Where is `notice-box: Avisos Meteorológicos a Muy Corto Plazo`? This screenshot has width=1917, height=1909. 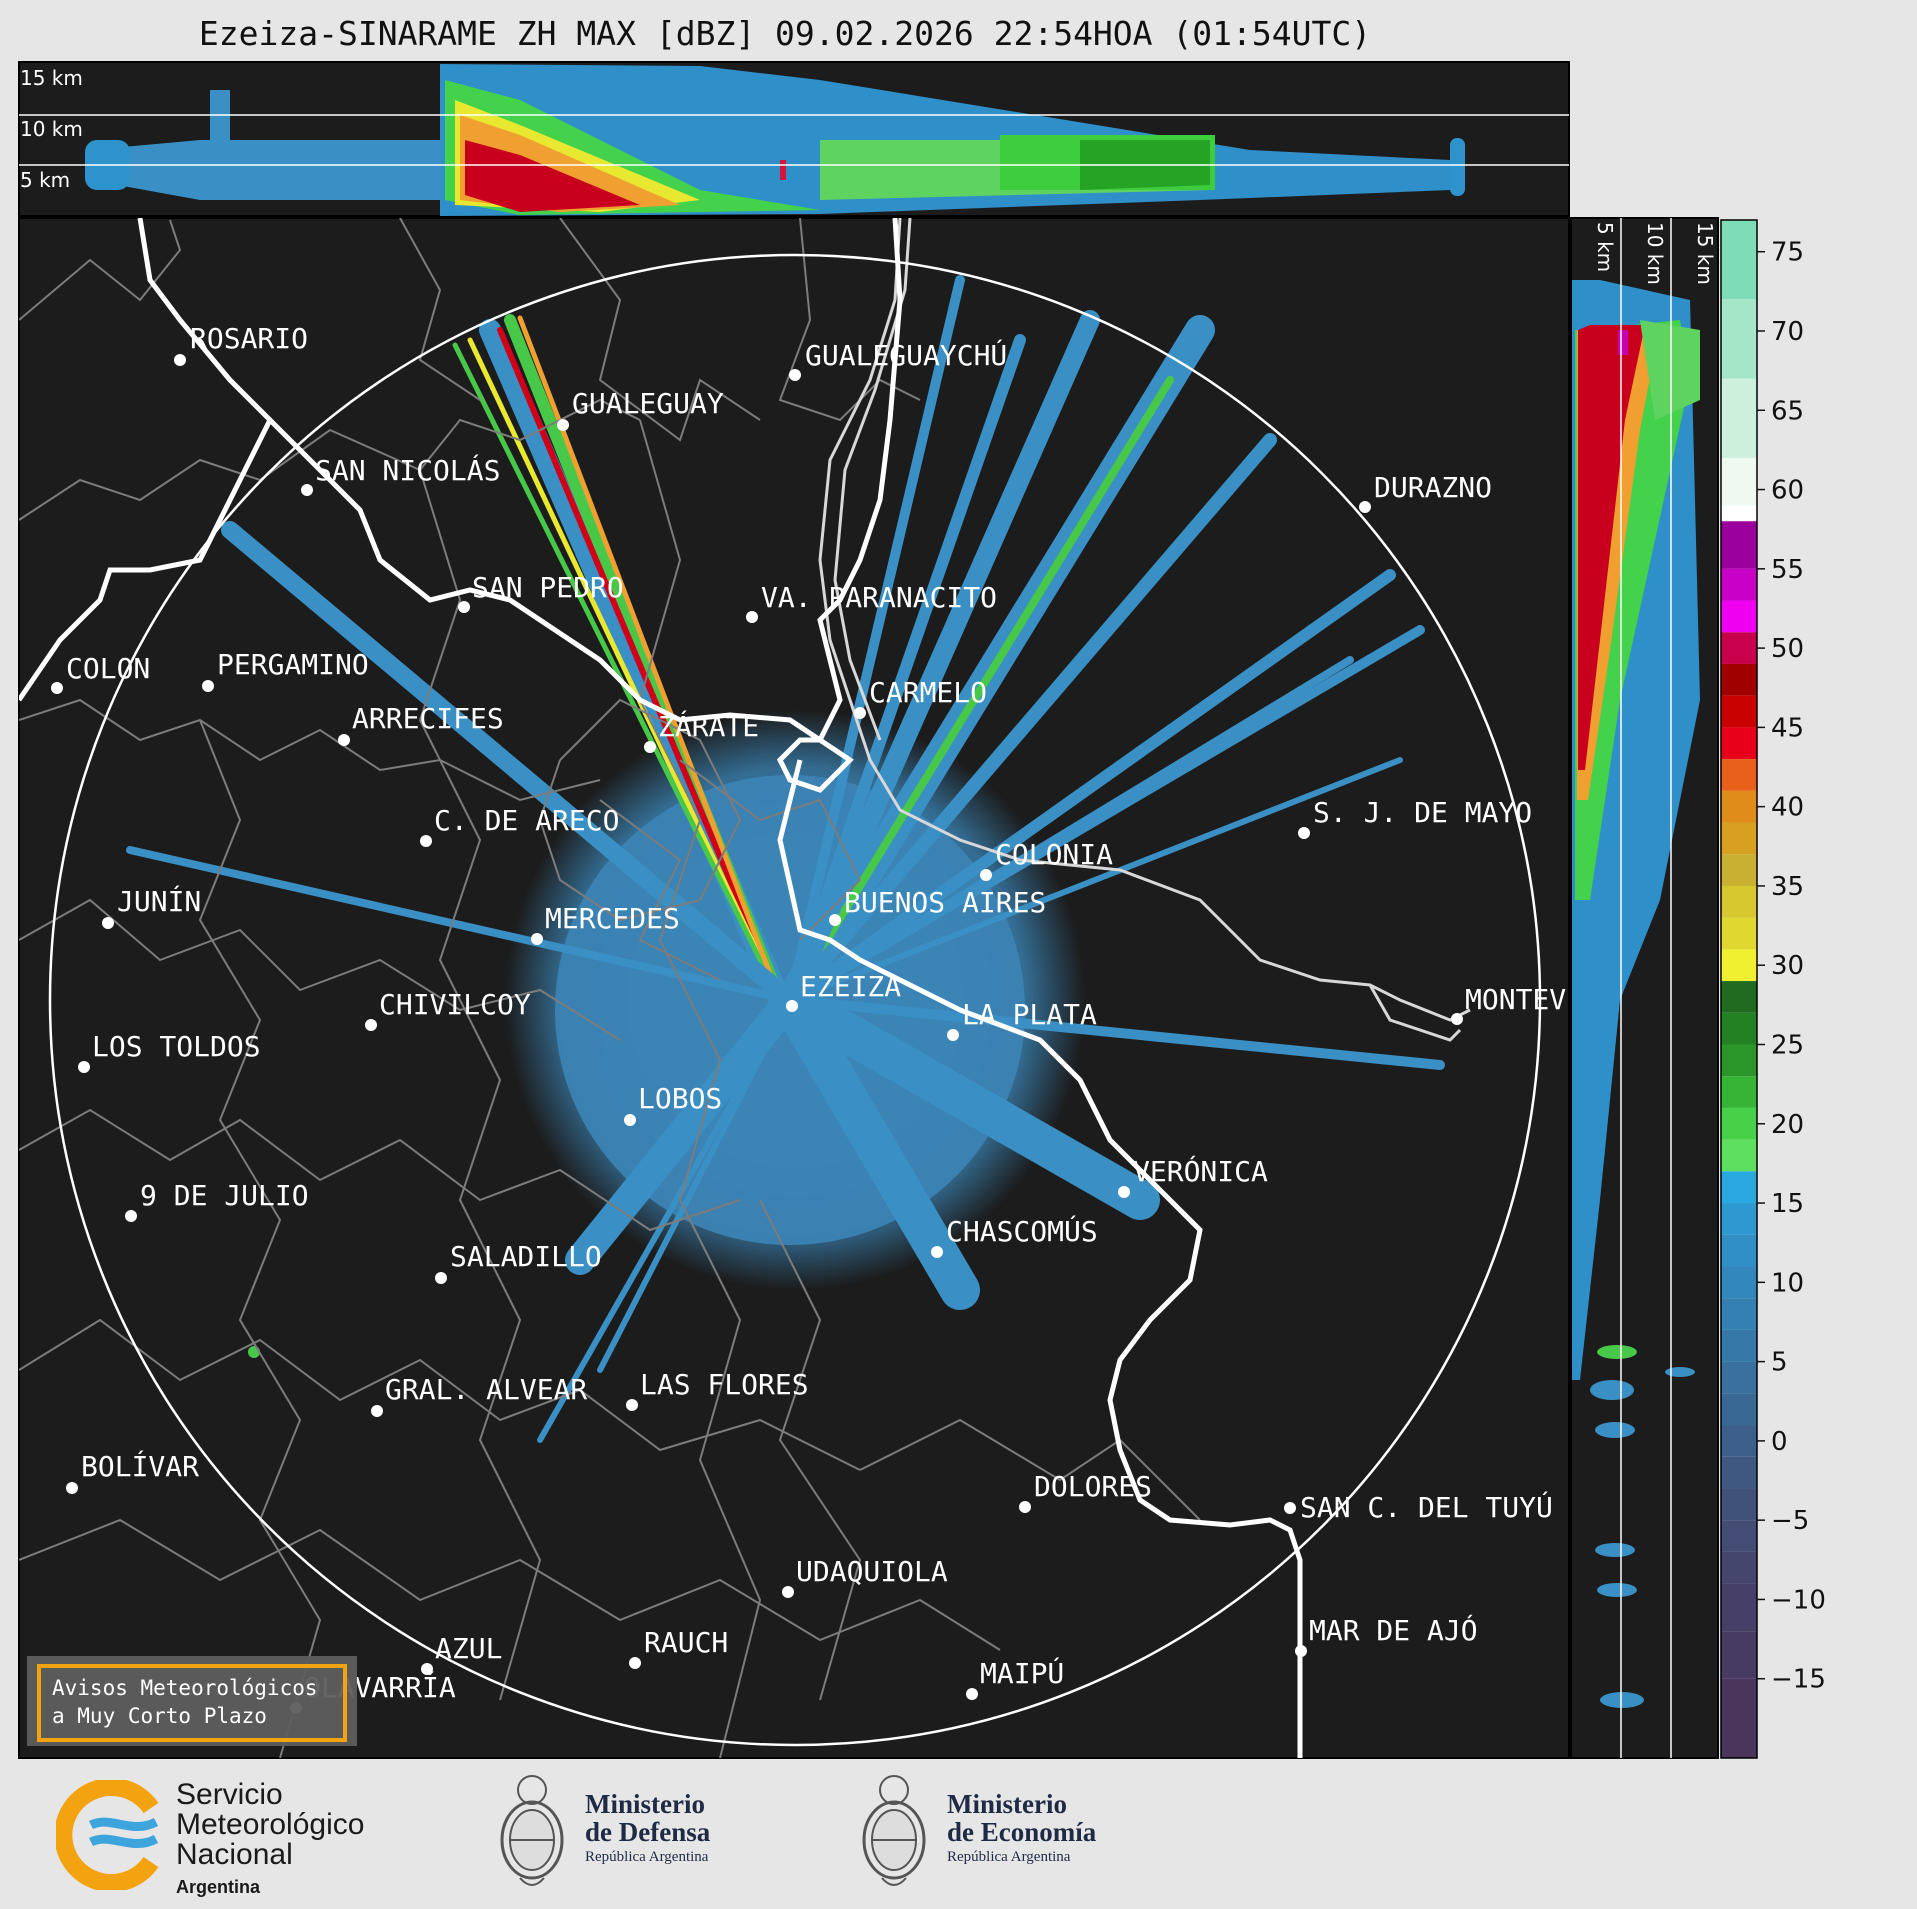 notice-box: Avisos Meteorológicos a Muy Corto Plazo is located at coordinates (192, 1701).